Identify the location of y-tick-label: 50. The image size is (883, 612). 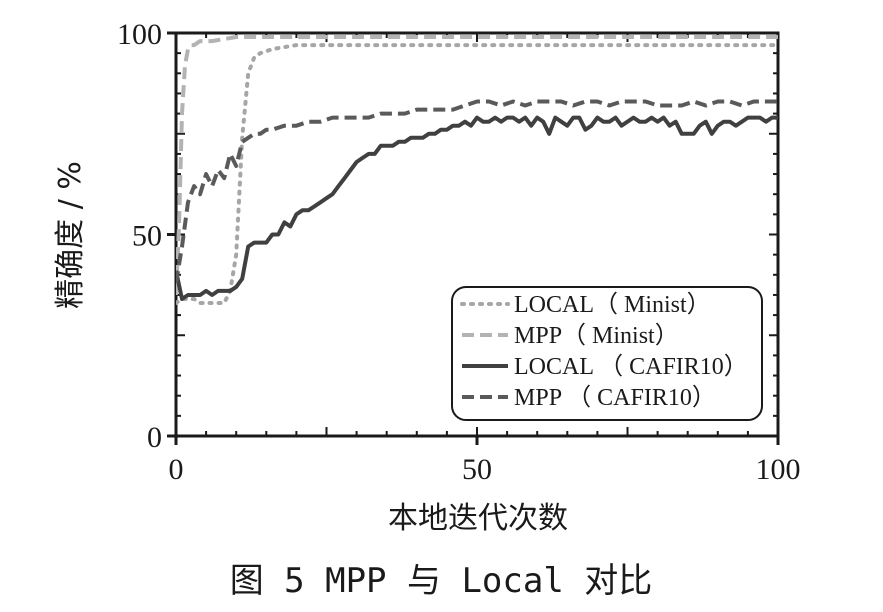
(147, 236).